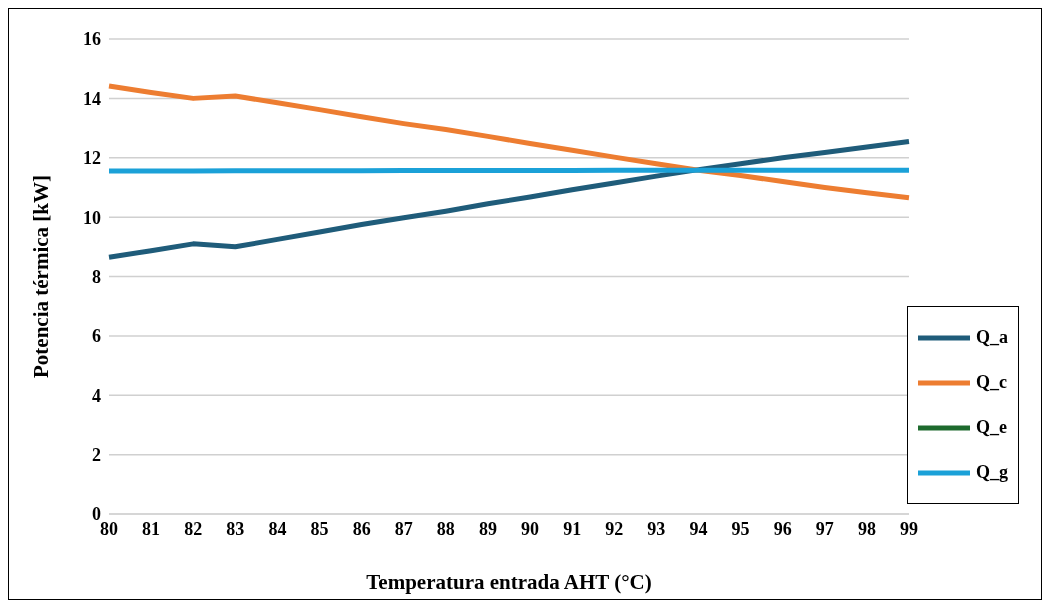 The image size is (1052, 609). Describe the element at coordinates (96, 276) in the screenshot. I see `y-tick-label: 8` at that location.